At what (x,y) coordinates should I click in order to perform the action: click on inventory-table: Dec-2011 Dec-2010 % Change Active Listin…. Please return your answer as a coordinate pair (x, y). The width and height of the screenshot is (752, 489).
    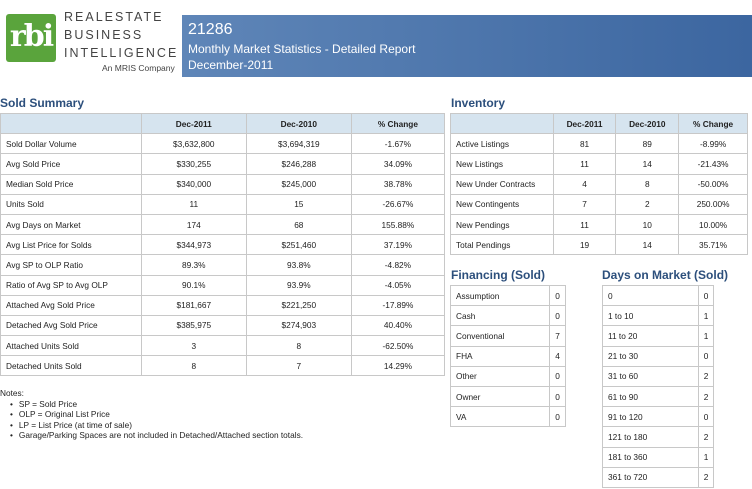
    Looking at the image, I should click on (599, 184).